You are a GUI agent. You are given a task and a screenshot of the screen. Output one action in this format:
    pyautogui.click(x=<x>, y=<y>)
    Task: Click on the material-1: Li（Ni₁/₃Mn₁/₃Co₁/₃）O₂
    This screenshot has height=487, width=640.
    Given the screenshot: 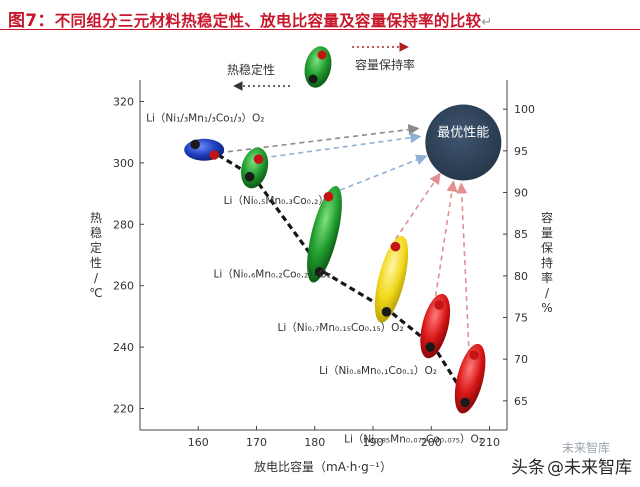 What is the action you would take?
    pyautogui.click(x=205, y=137)
    